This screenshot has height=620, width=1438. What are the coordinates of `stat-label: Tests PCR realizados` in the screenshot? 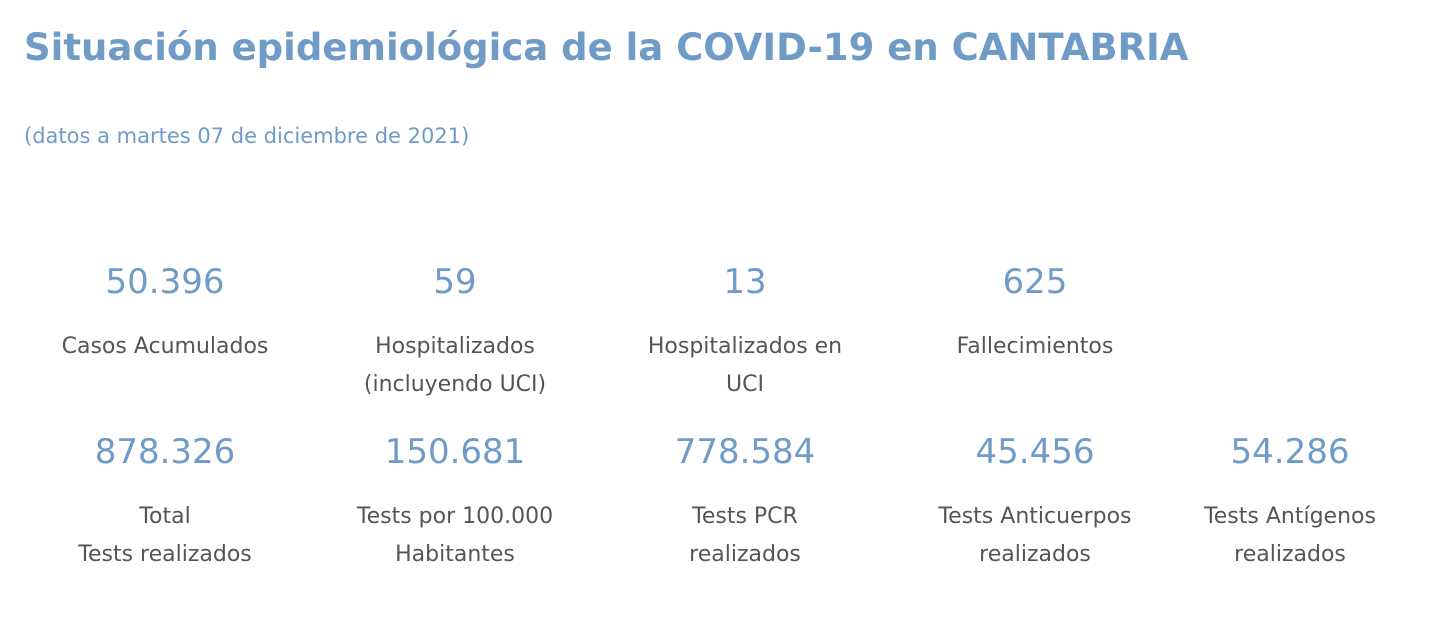 It's located at (745, 535).